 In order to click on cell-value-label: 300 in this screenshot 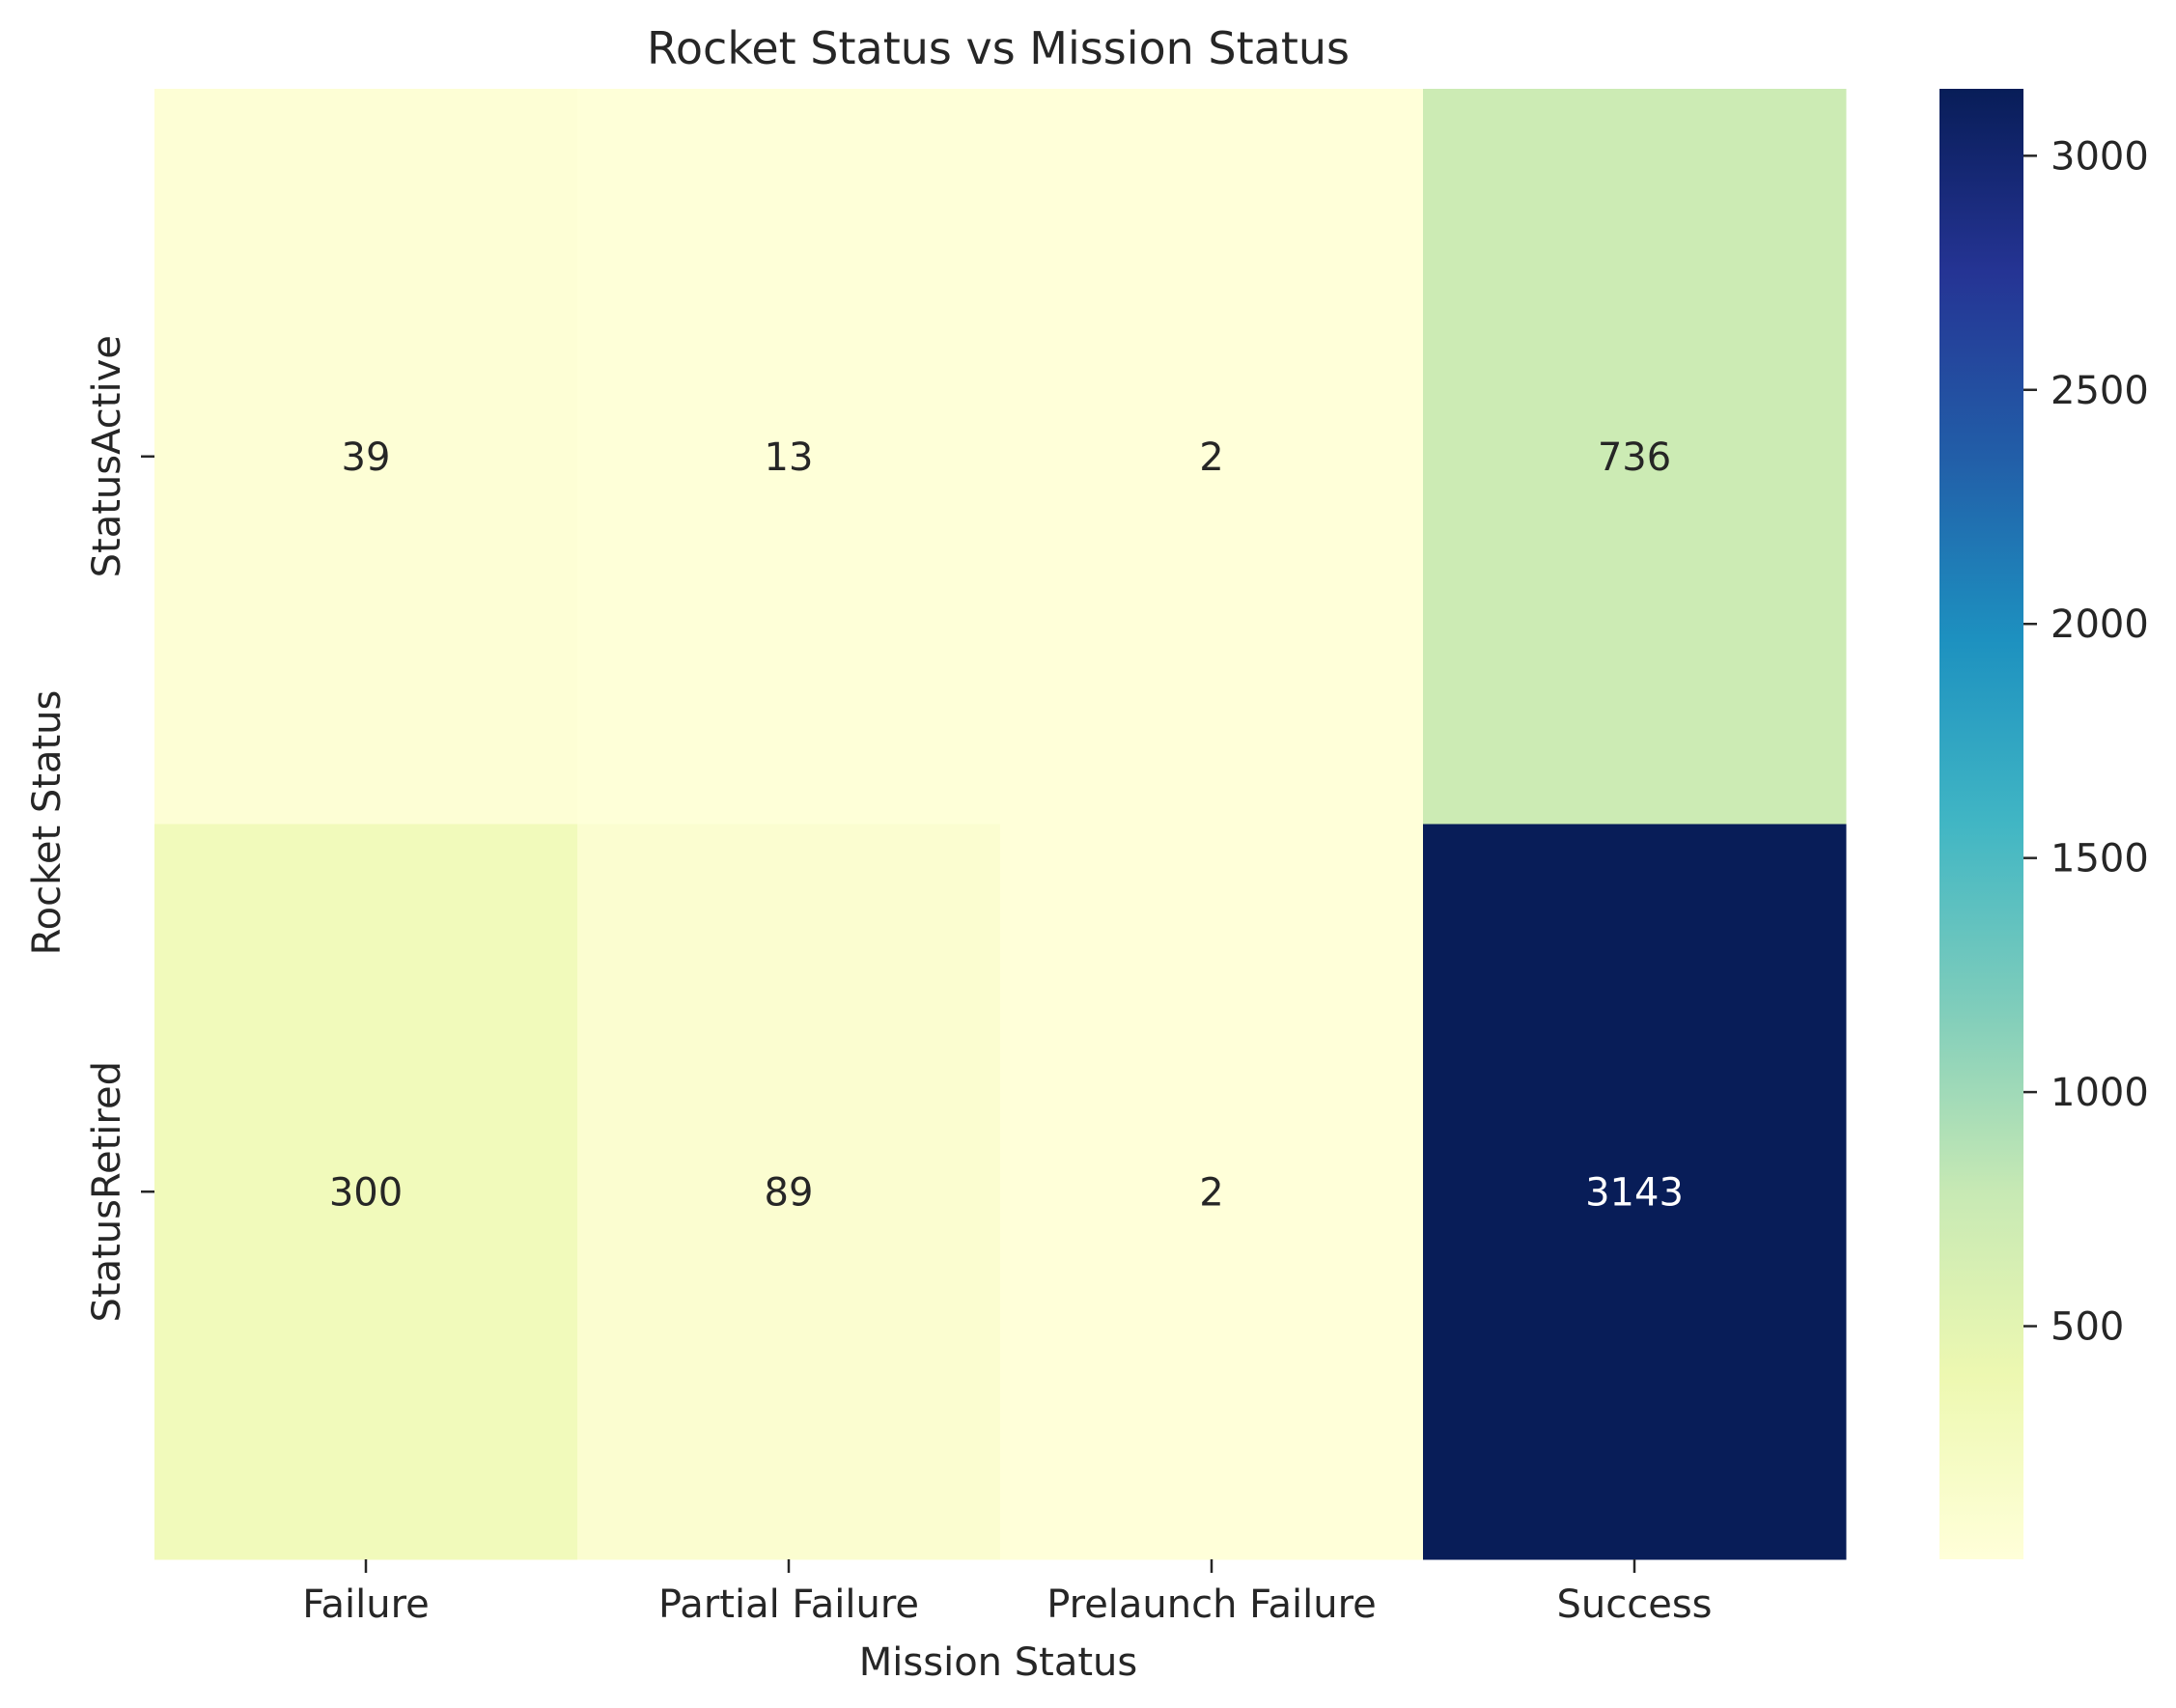, I will do `click(366, 1193)`.